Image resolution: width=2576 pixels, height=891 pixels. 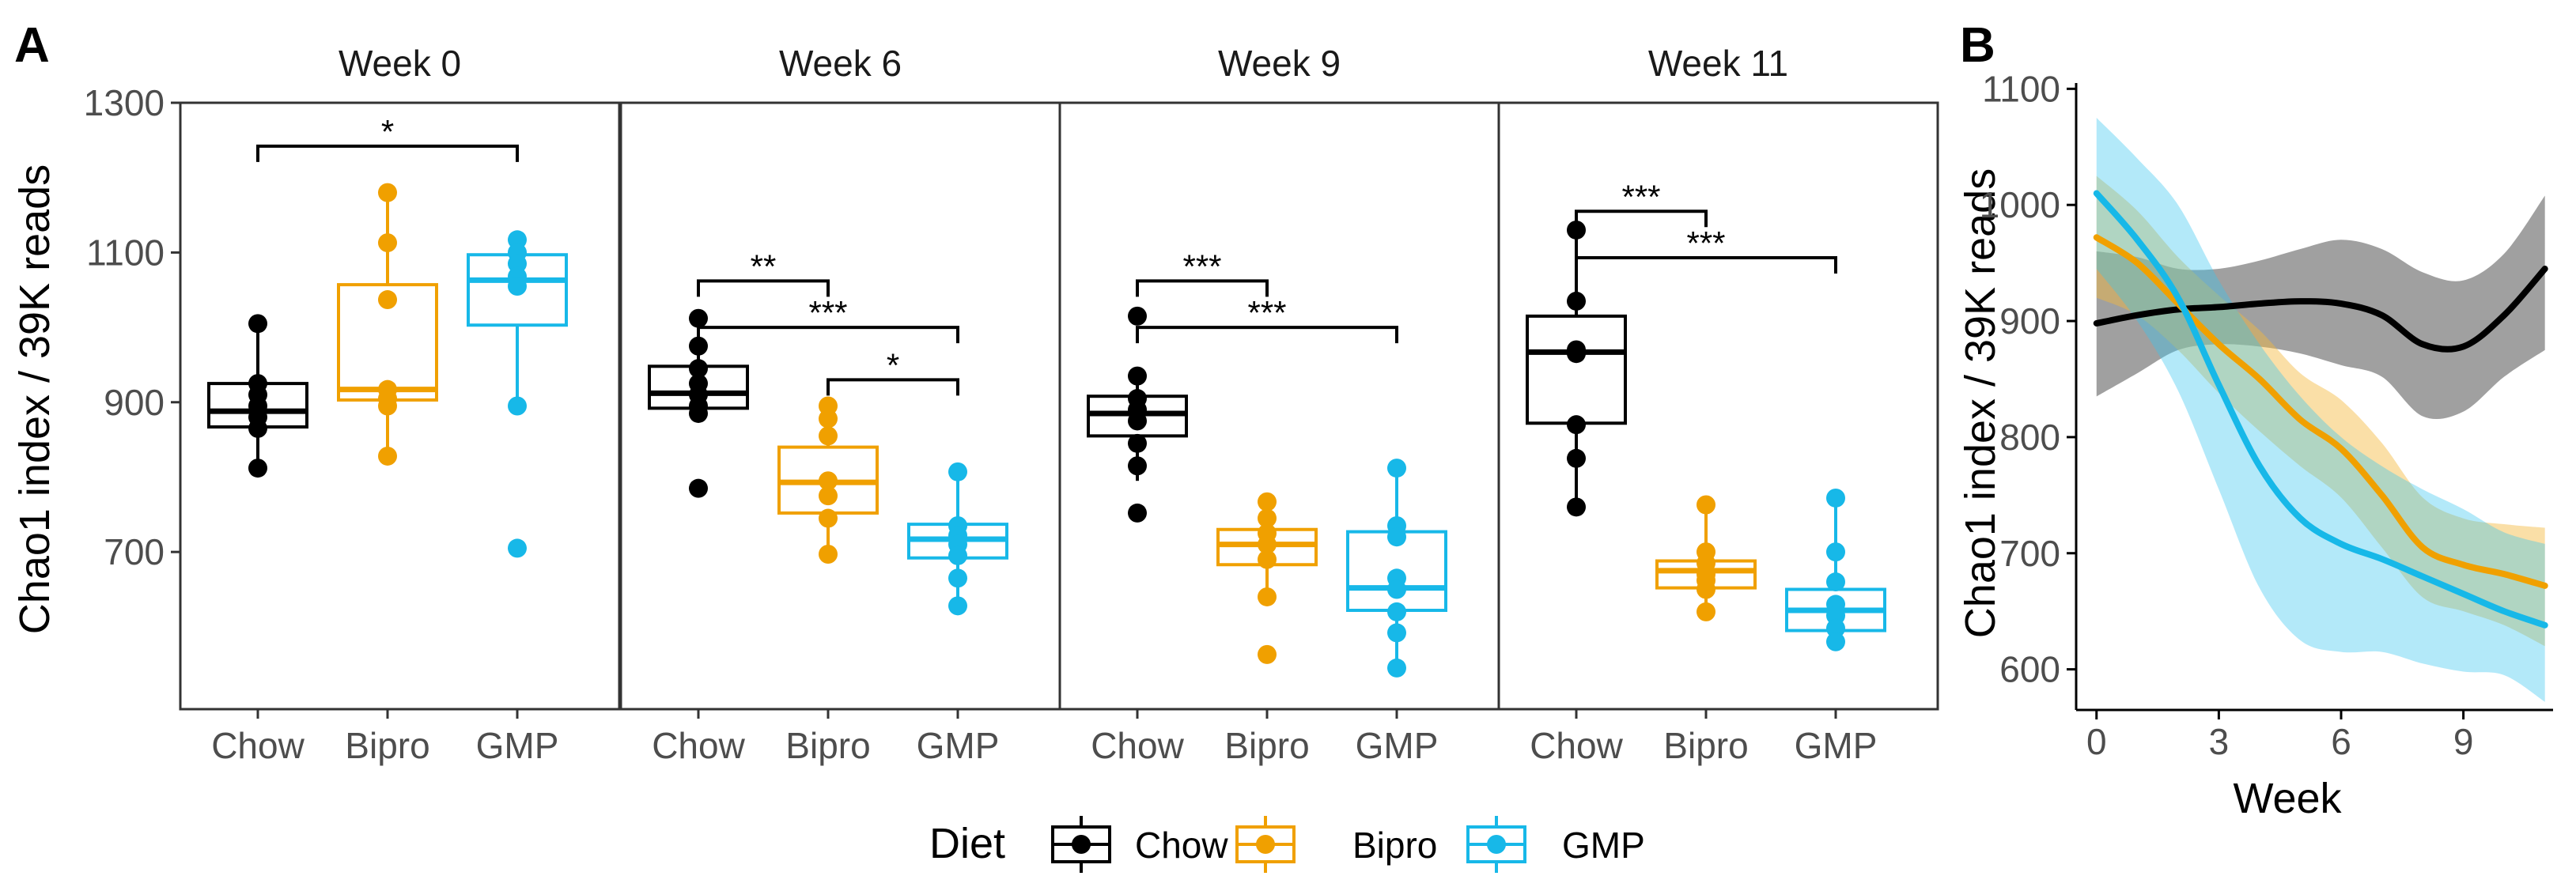 I want to click on x-axis-title-b: Week, so click(x=2288, y=798).